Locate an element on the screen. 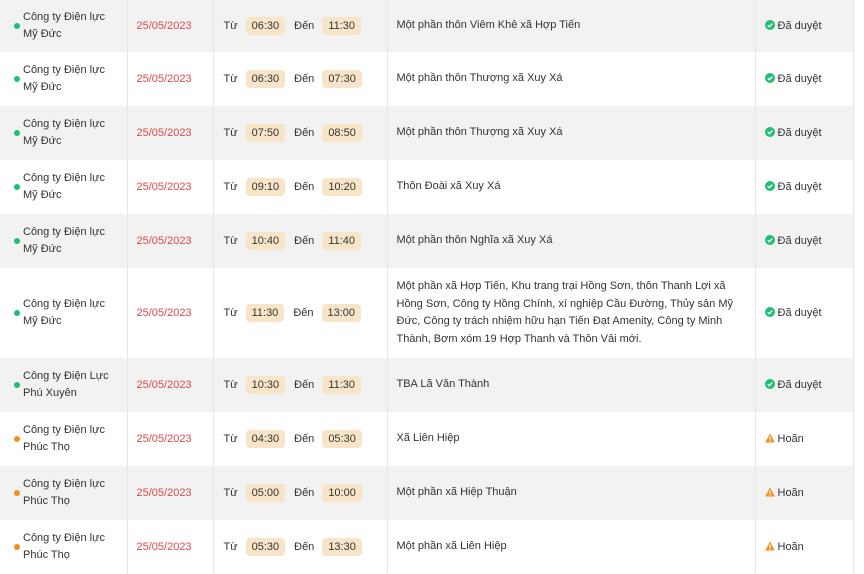 The width and height of the screenshot is (864, 574). company-name: Công ty Điện lực Phúc Thọ is located at coordinates (64, 492).